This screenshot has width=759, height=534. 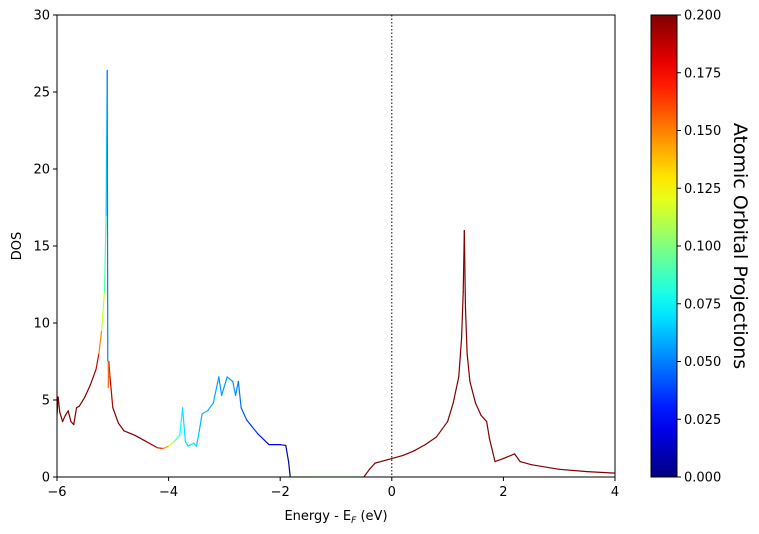 I want to click on colorbar-tick-label: 0.100, so click(x=702, y=247).